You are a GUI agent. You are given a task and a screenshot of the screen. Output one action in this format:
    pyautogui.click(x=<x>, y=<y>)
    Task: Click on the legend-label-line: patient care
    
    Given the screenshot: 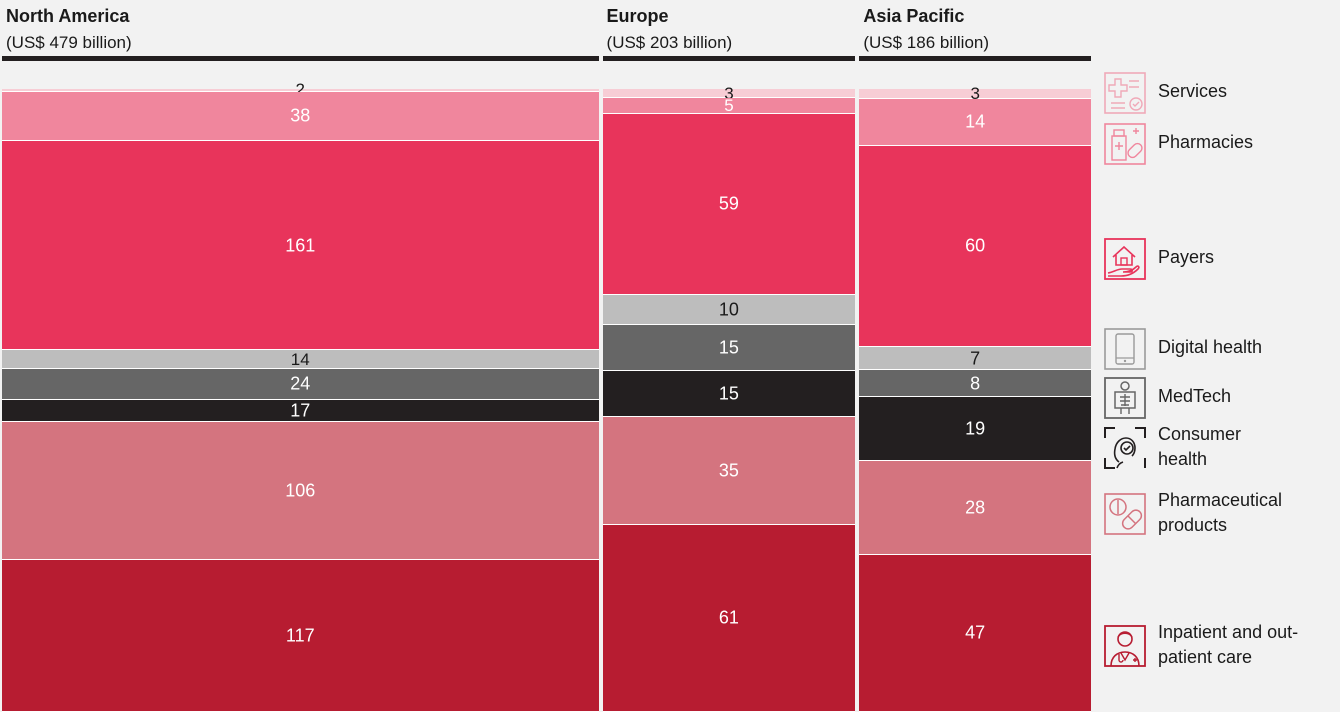 What is the action you would take?
    pyautogui.click(x=1205, y=657)
    